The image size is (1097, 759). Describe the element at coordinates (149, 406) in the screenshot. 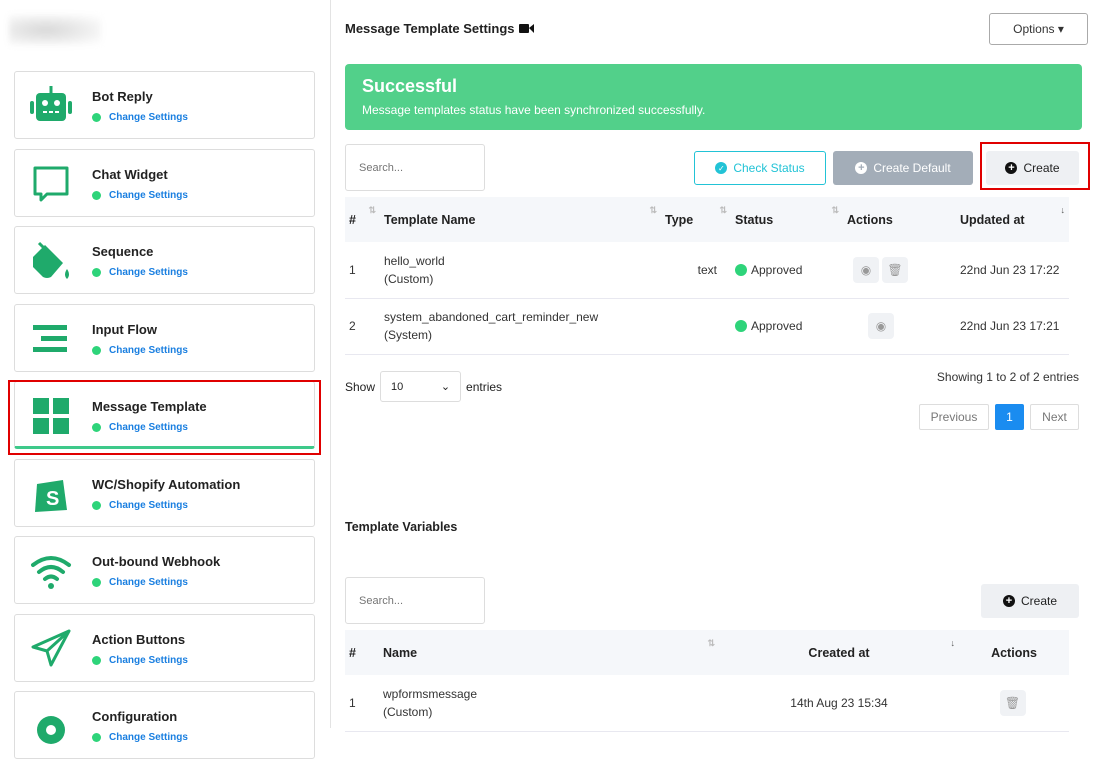

I see `sidebar-item-label: Message Template` at that location.